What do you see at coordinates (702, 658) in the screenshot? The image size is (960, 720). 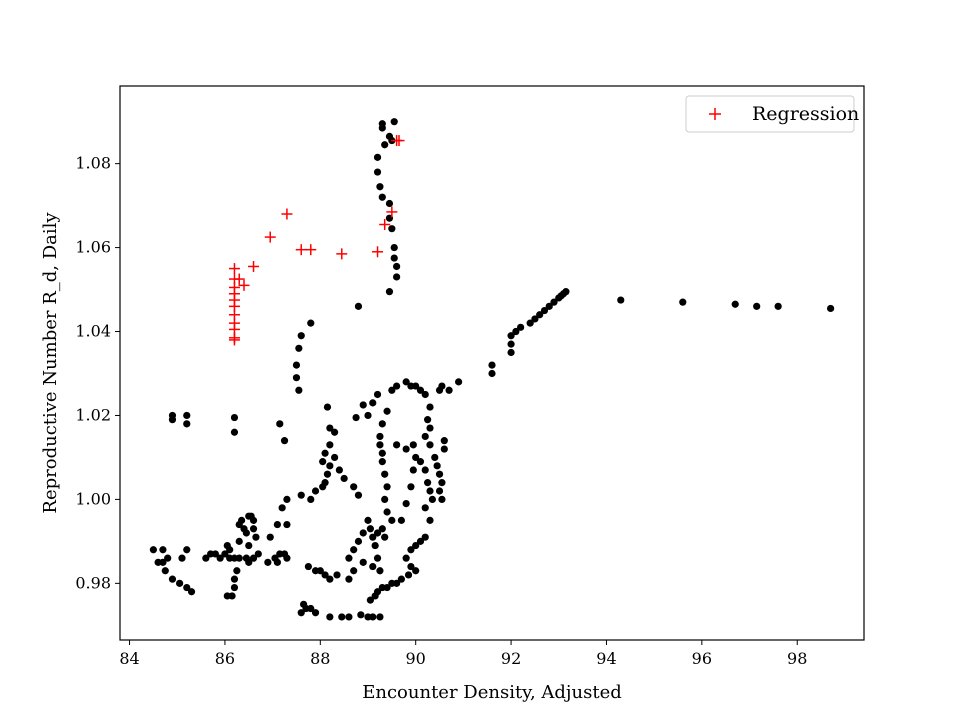 I see `x-tick-label: 96` at bounding box center [702, 658].